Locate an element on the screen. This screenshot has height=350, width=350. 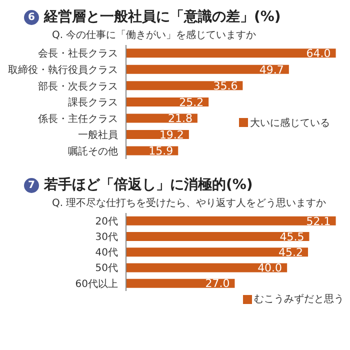
data-label: 52.1 is located at coordinates (318, 221).